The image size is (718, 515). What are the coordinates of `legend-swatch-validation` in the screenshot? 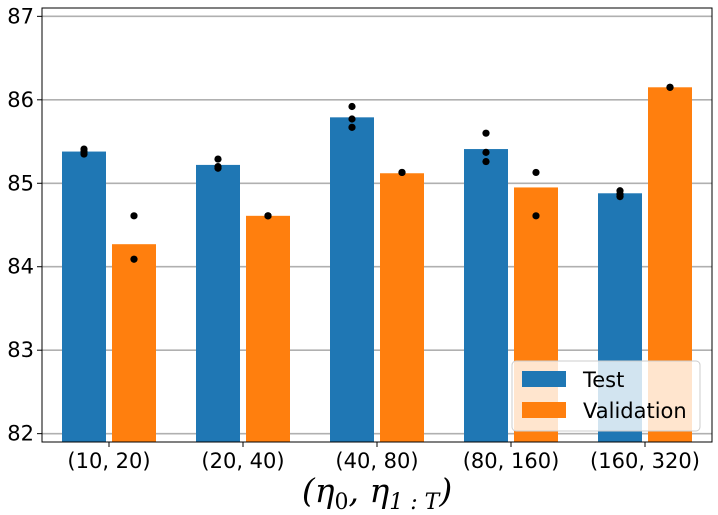 It's located at (544, 410).